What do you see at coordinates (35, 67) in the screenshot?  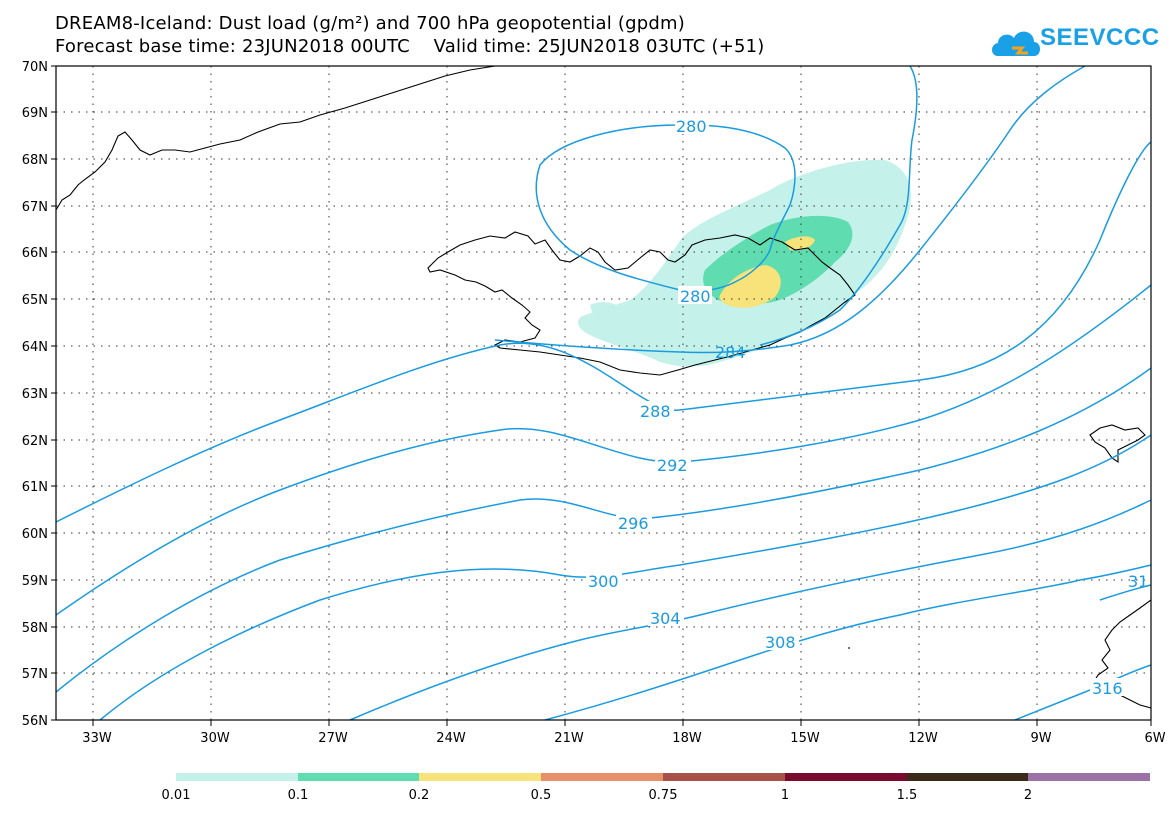 I see `lat-label: 70N` at bounding box center [35, 67].